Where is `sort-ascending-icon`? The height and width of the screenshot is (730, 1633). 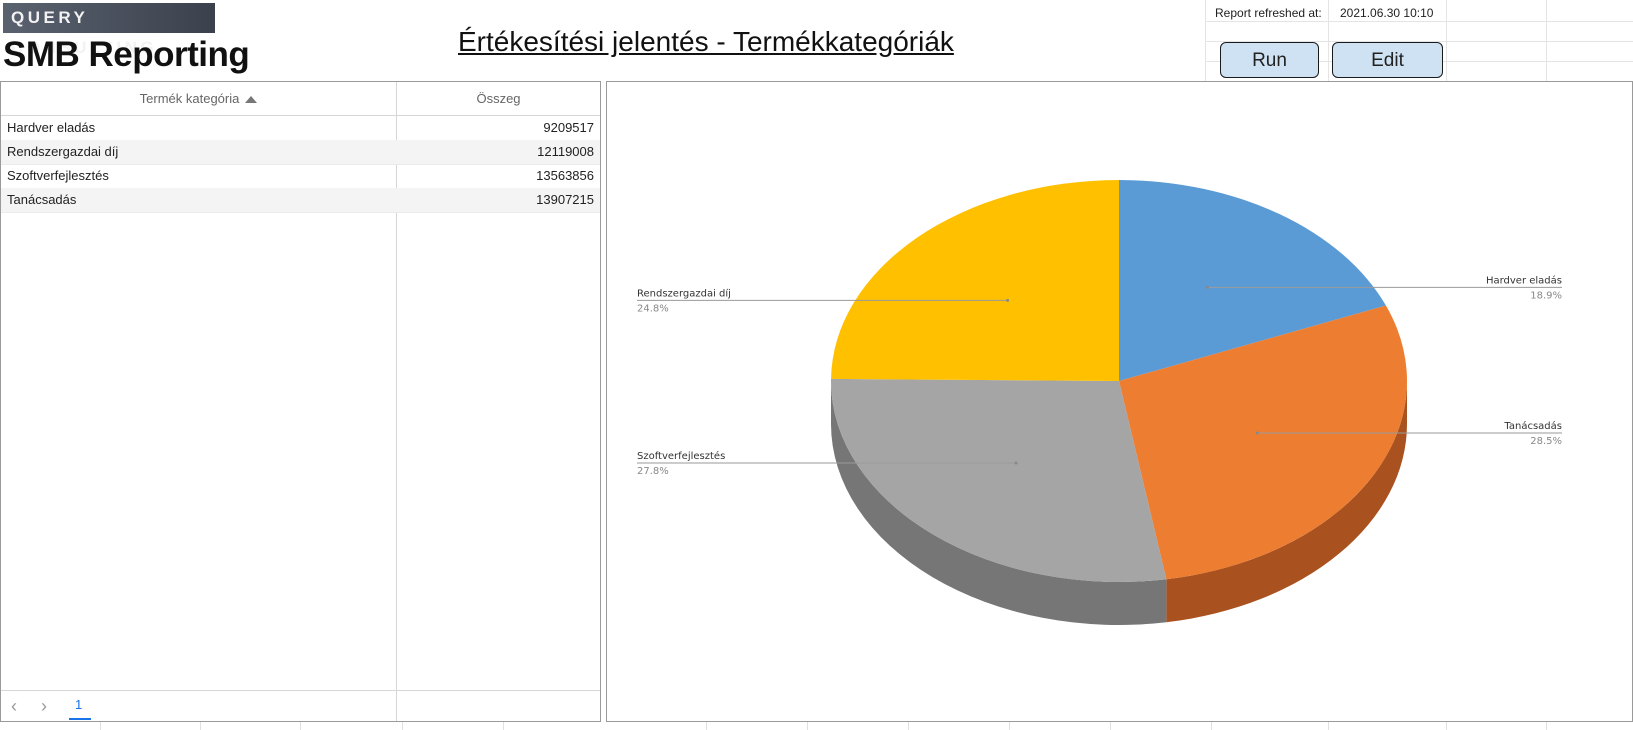
sort-ascending-icon is located at coordinates (251, 100).